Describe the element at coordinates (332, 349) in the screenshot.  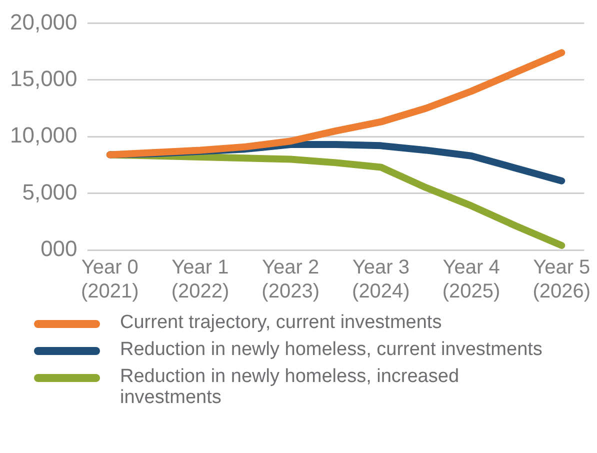
I see `legend-label: Reduction in newly homeless, current investments` at that location.